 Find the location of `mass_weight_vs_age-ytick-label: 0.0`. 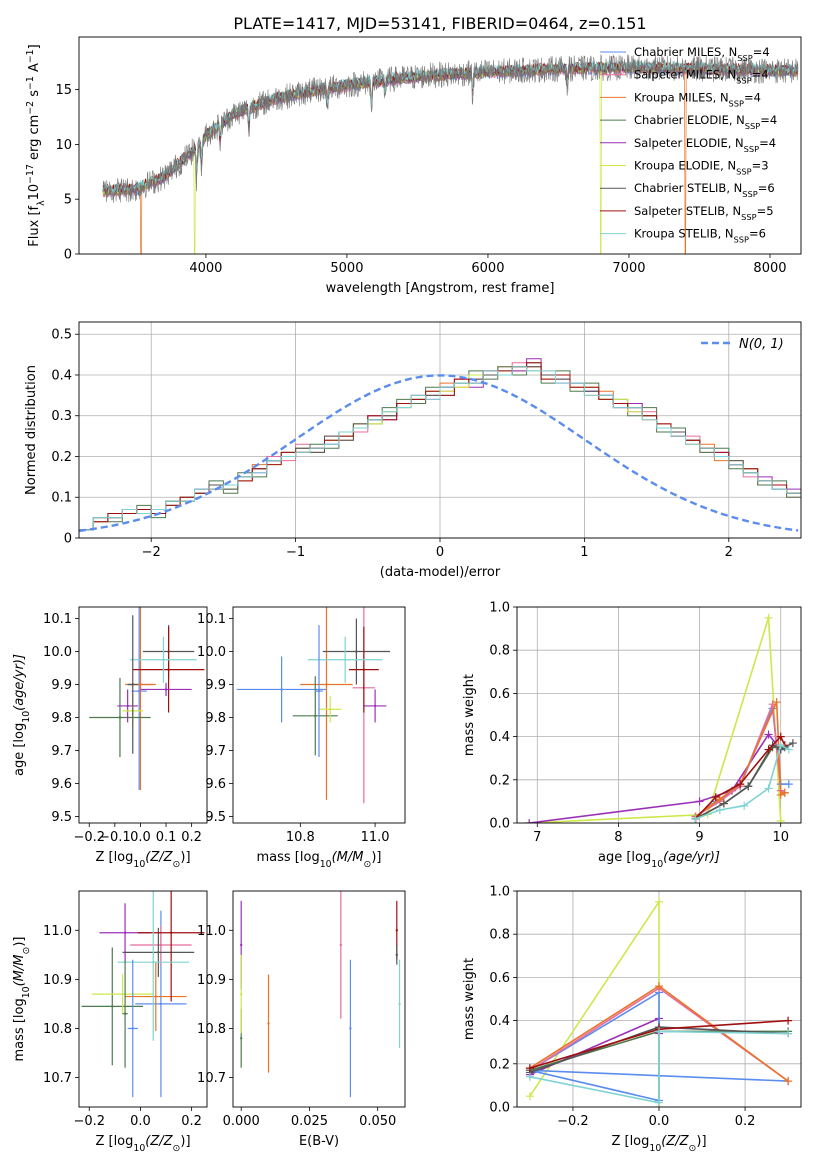

mass_weight_vs_age-ytick-label: 0.0 is located at coordinates (499, 824).